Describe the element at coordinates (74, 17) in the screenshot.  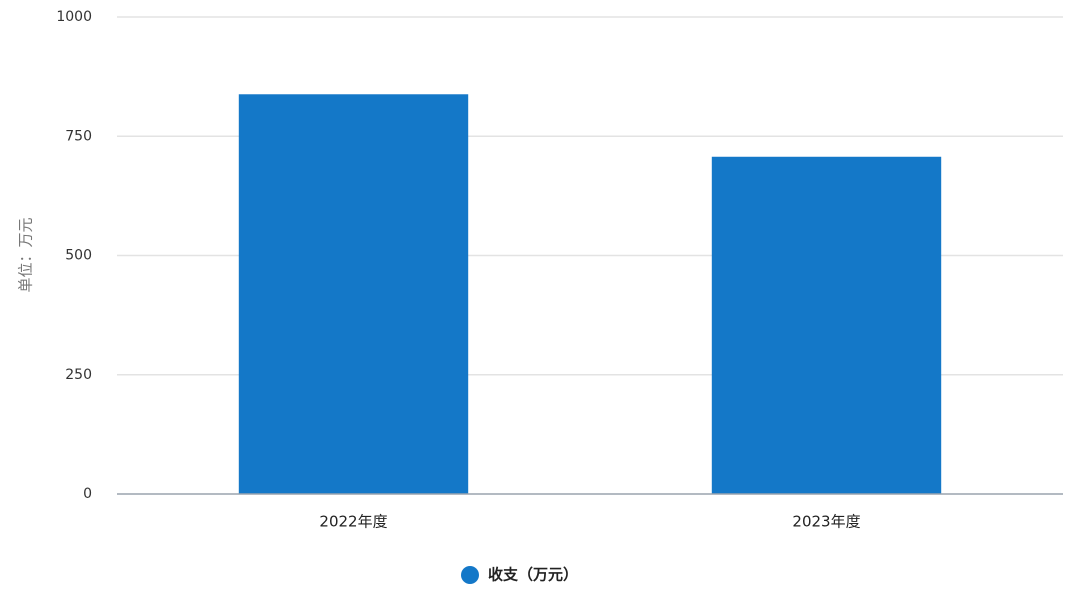
I see `y-tick-label: 1000` at that location.